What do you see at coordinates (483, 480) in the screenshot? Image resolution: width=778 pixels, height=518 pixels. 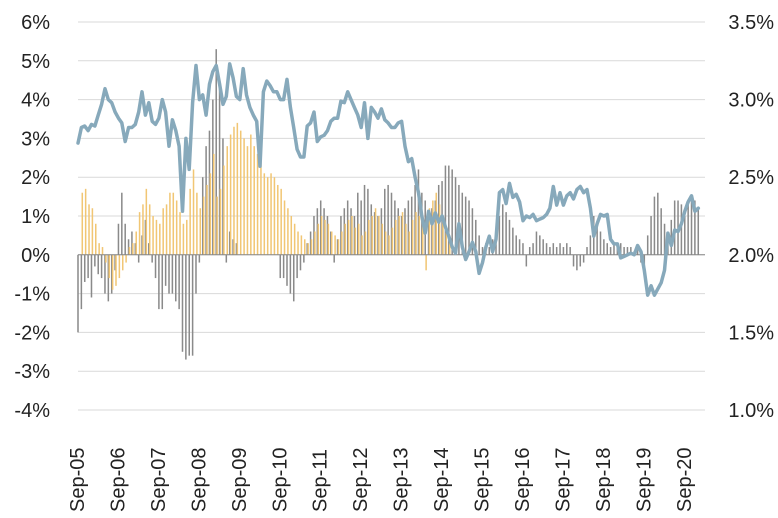 I see `x-axis-tick-label: Sep-15` at bounding box center [483, 480].